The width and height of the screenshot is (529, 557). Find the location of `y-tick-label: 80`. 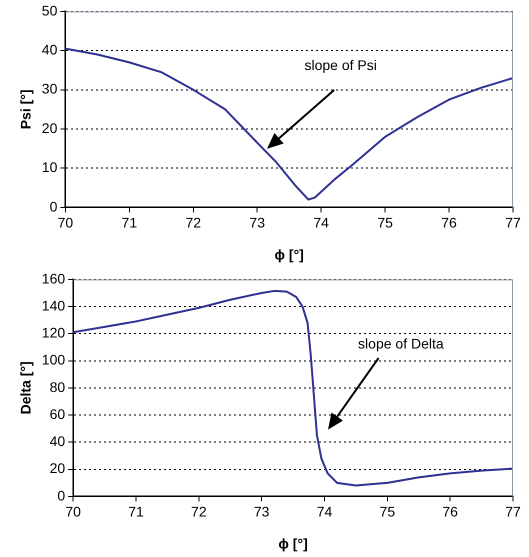

y-tick-label: 80 is located at coordinates (58, 386).